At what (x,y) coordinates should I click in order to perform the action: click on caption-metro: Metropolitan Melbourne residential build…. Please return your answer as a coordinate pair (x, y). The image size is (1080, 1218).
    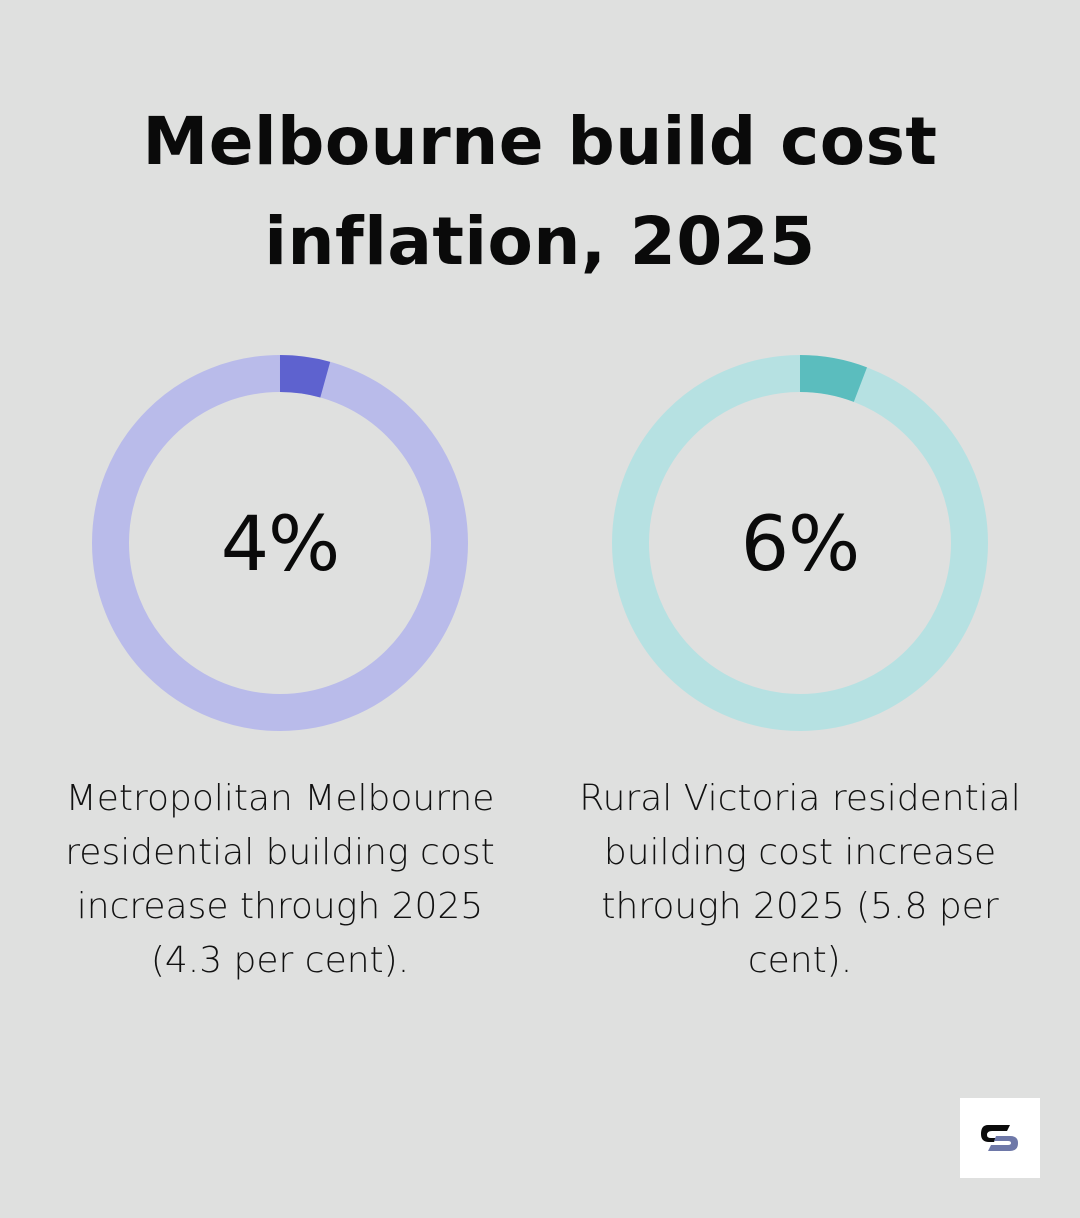
    Looking at the image, I should click on (280, 880).